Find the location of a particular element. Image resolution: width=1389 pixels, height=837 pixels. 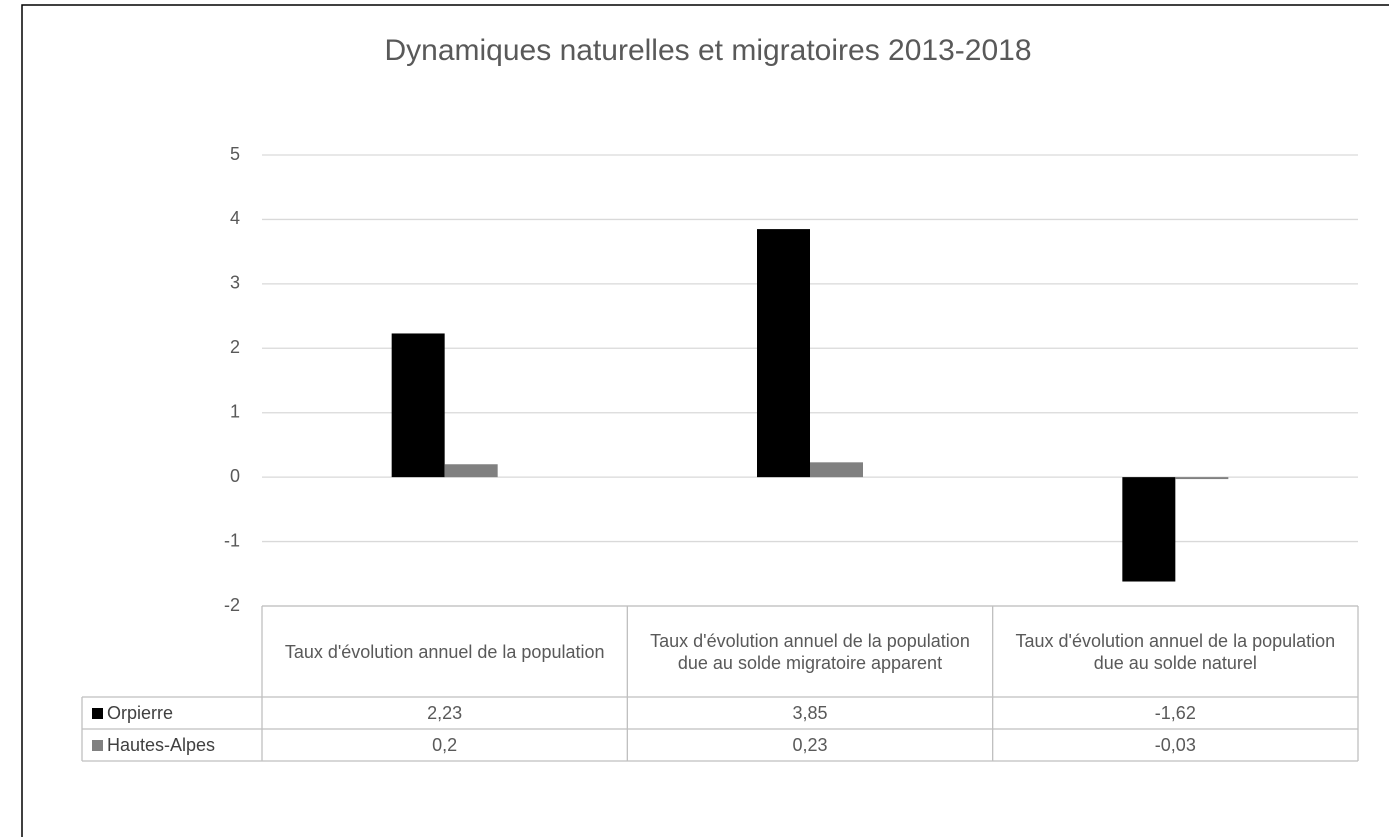

y-tick-label: 1 is located at coordinates (235, 411).